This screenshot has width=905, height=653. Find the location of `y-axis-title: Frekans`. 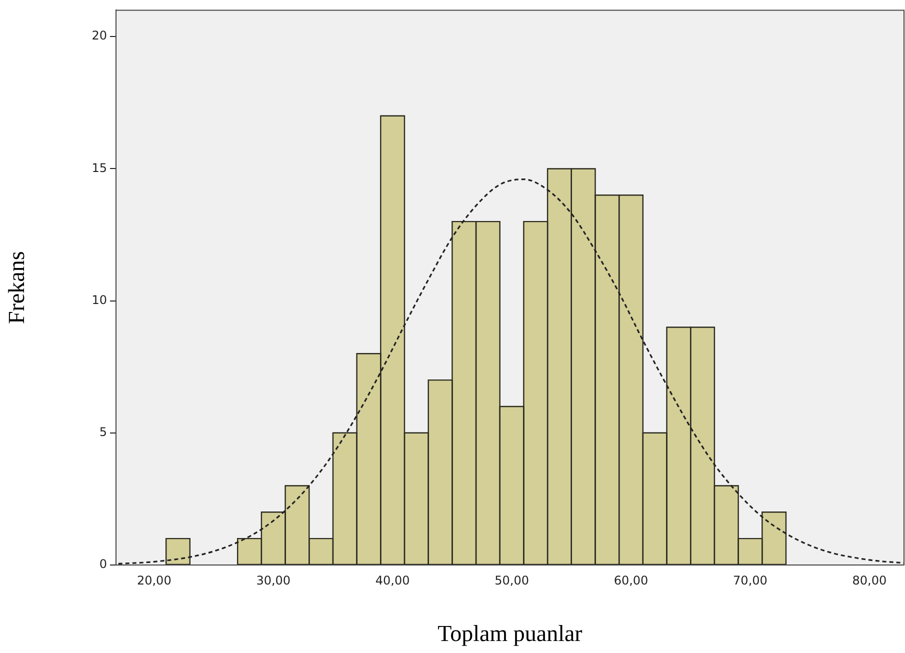

y-axis-title: Frekans is located at coordinates (16, 287).